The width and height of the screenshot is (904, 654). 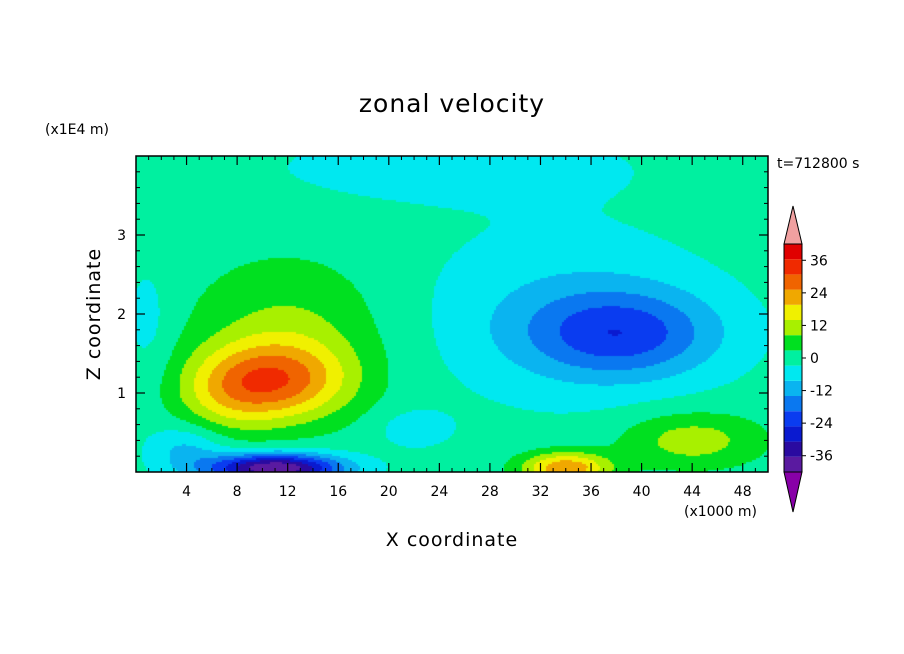 What do you see at coordinates (819, 294) in the screenshot?
I see `colorbar-tick-label: 24` at bounding box center [819, 294].